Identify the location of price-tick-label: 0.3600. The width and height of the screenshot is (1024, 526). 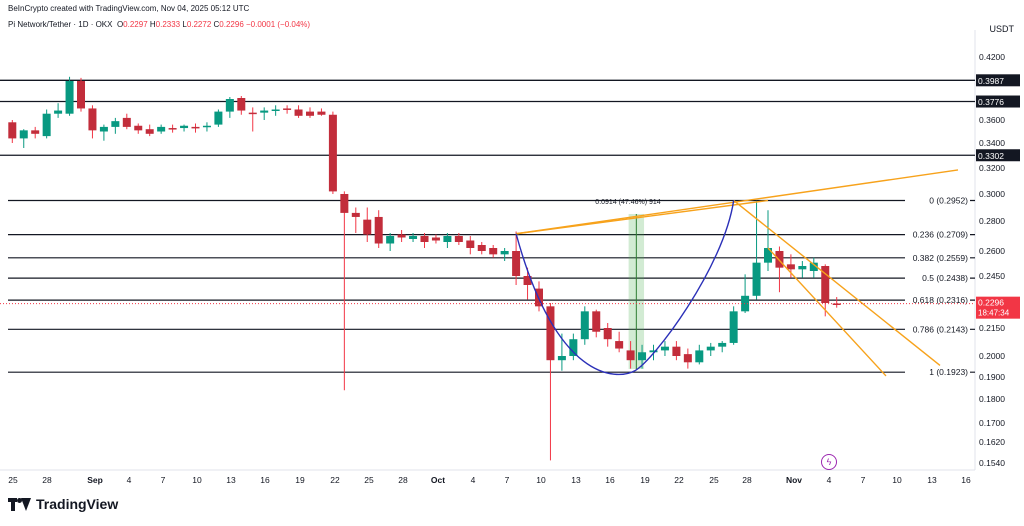
(992, 120).